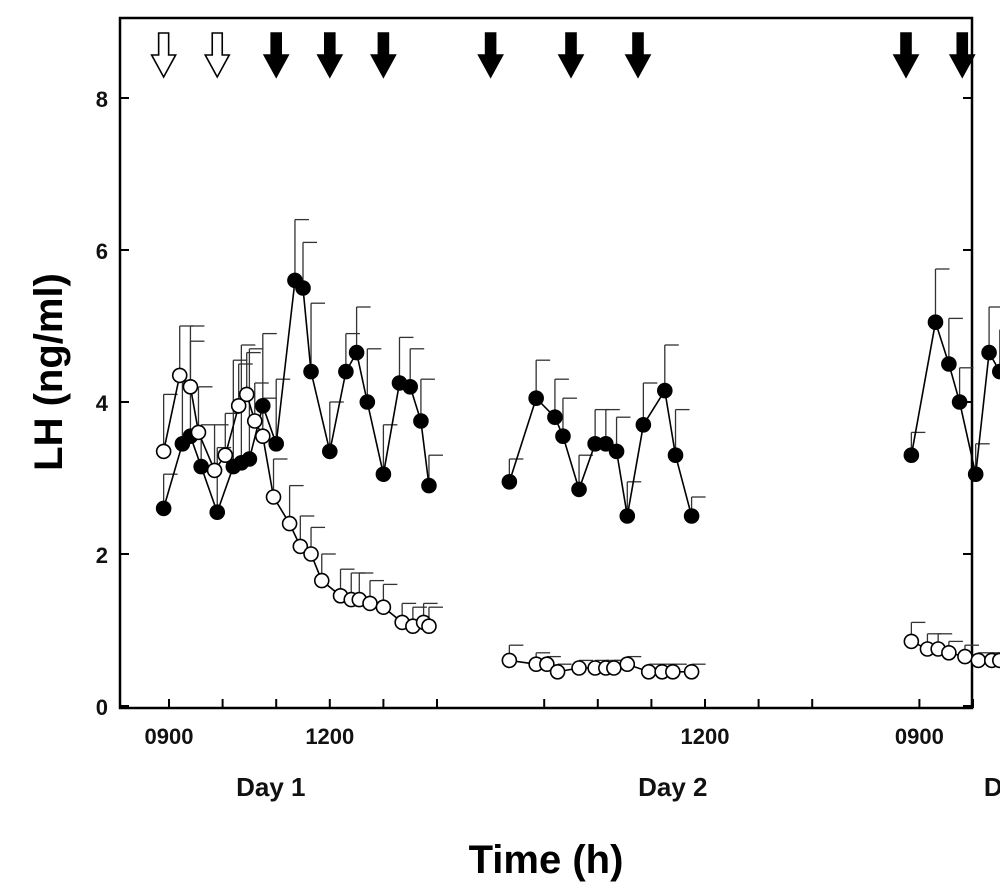 The height and width of the screenshot is (894, 1000). Describe the element at coordinates (102, 99) in the screenshot. I see `y-tick-label: 8` at that location.